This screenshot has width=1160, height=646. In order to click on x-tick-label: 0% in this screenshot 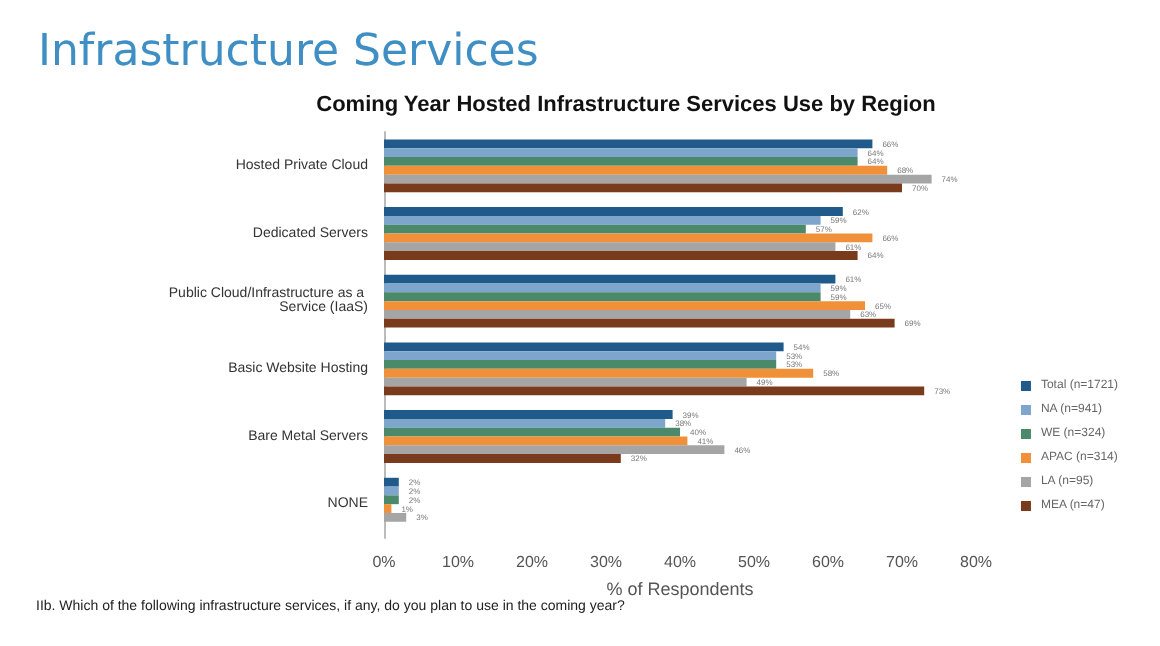, I will do `click(384, 562)`.